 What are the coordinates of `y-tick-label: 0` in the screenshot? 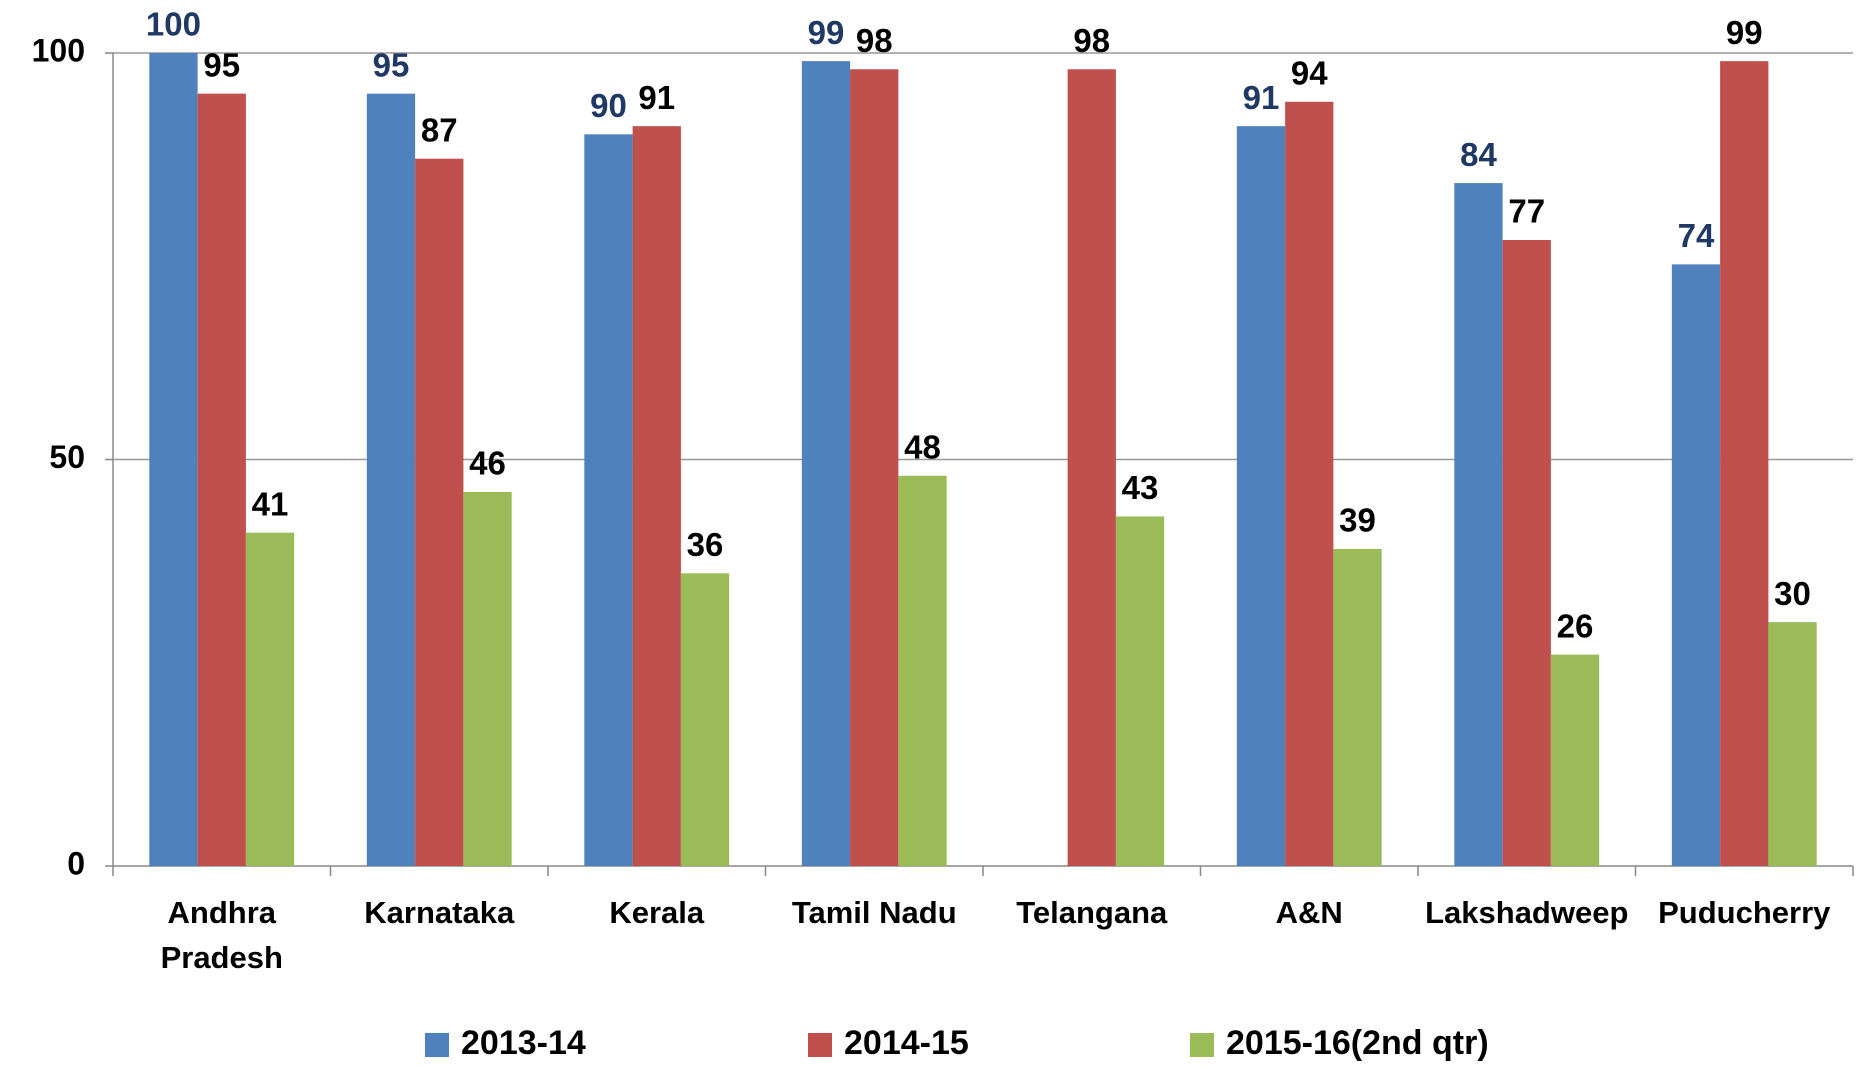 It's located at (76, 863).